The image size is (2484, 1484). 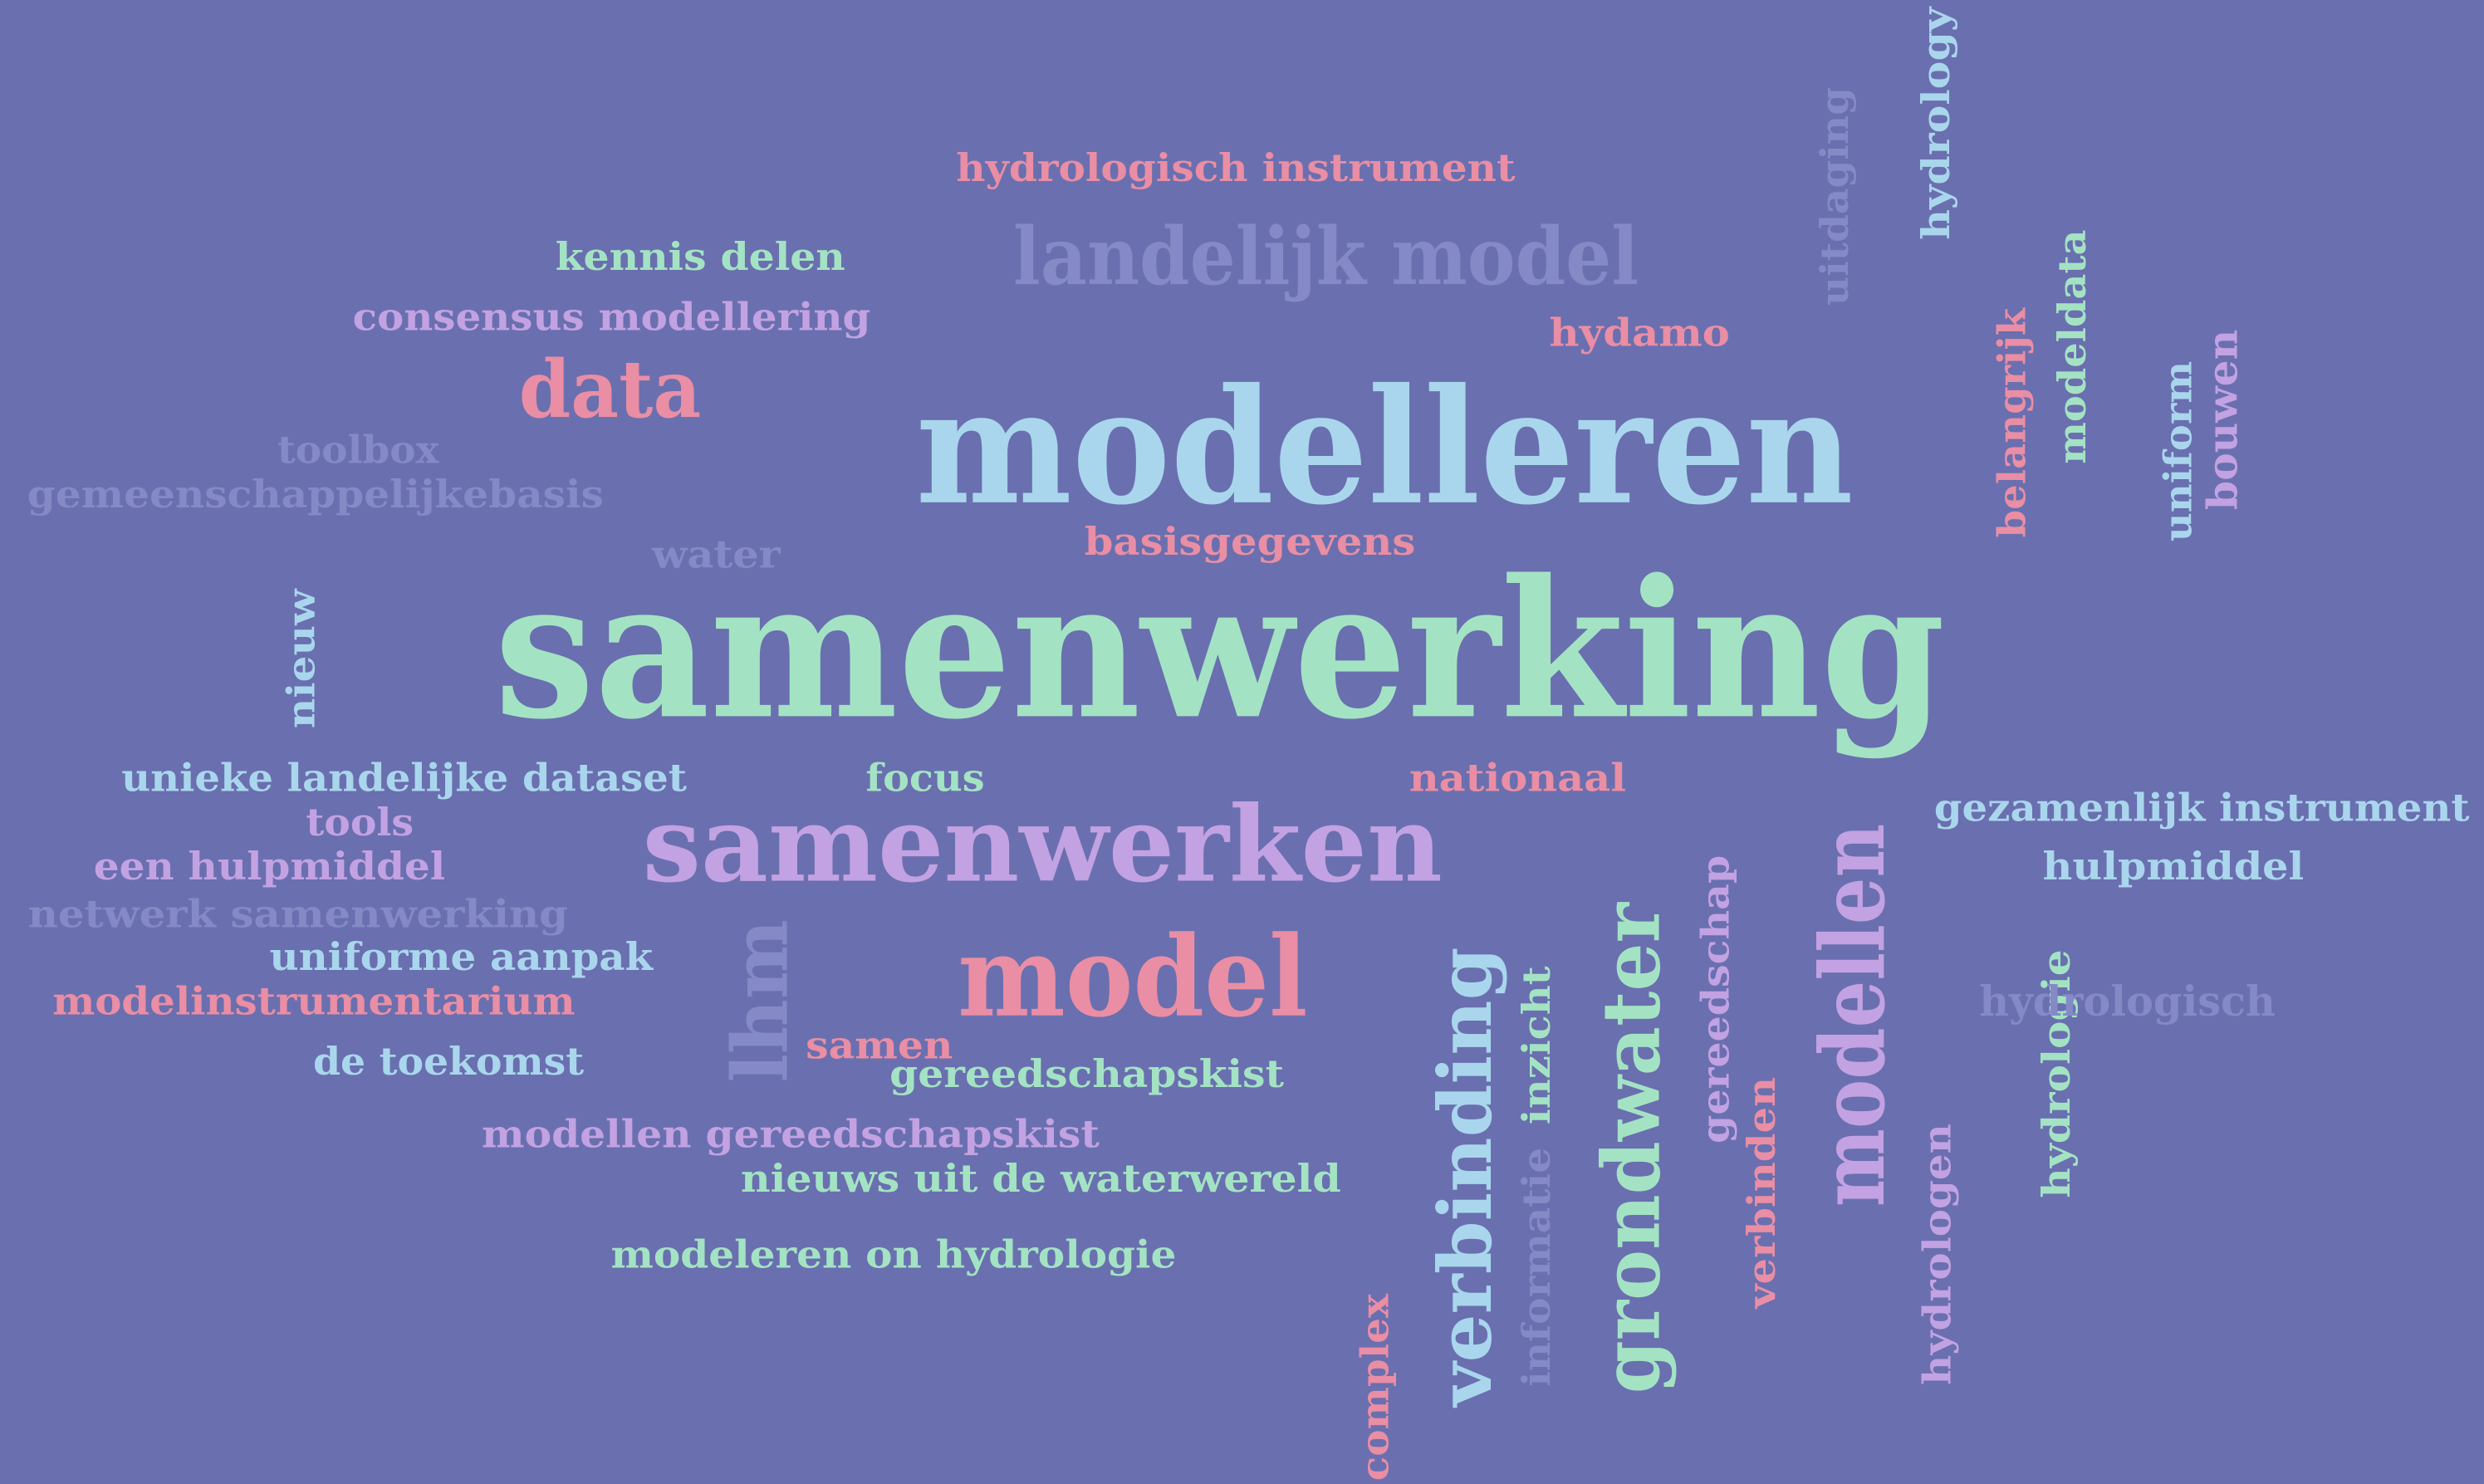 What do you see at coordinates (1326, 256) in the screenshot?
I see `word: landelijk model` at bounding box center [1326, 256].